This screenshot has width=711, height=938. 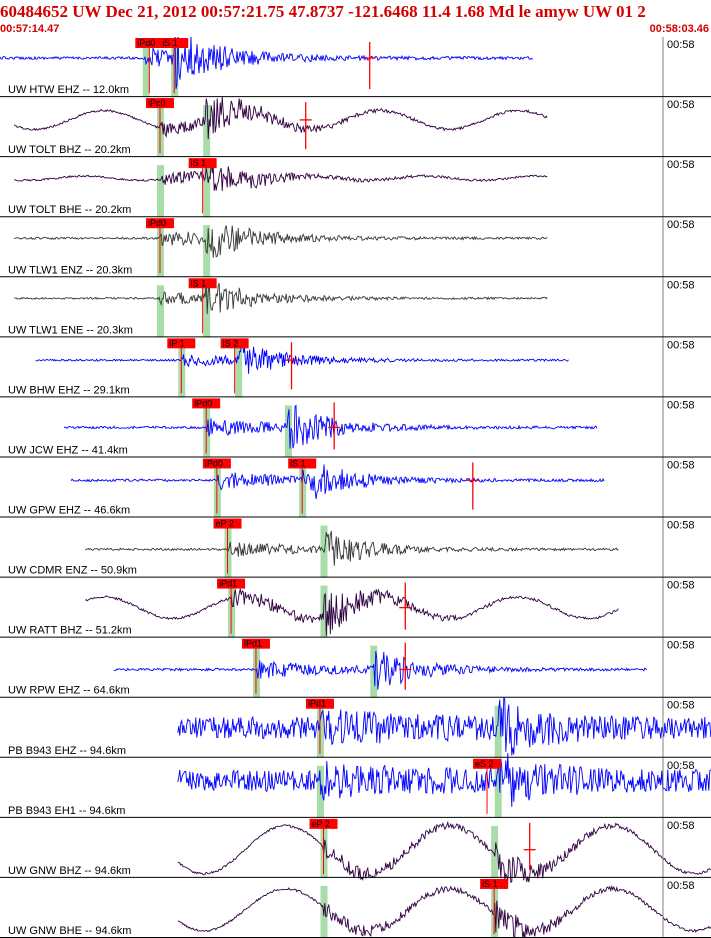 What do you see at coordinates (69, 210) in the screenshot?
I see `station-label: UW TOLT BHE -- 20.2km` at bounding box center [69, 210].